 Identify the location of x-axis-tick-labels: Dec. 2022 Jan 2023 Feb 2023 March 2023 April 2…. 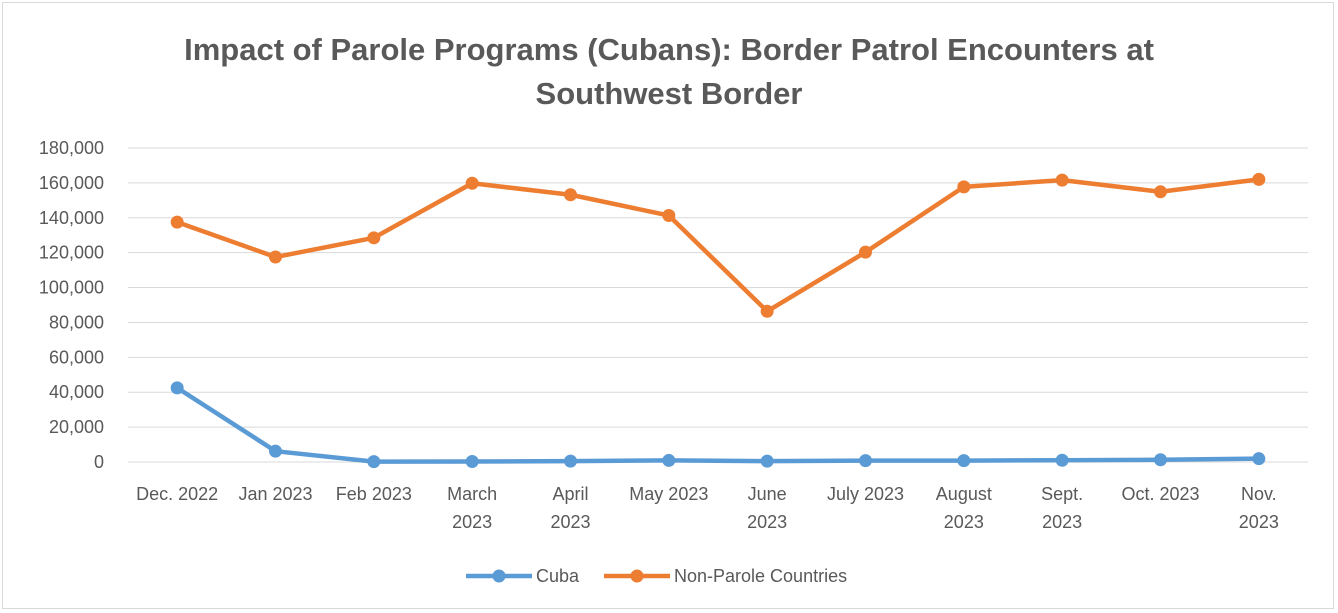
(707, 508).